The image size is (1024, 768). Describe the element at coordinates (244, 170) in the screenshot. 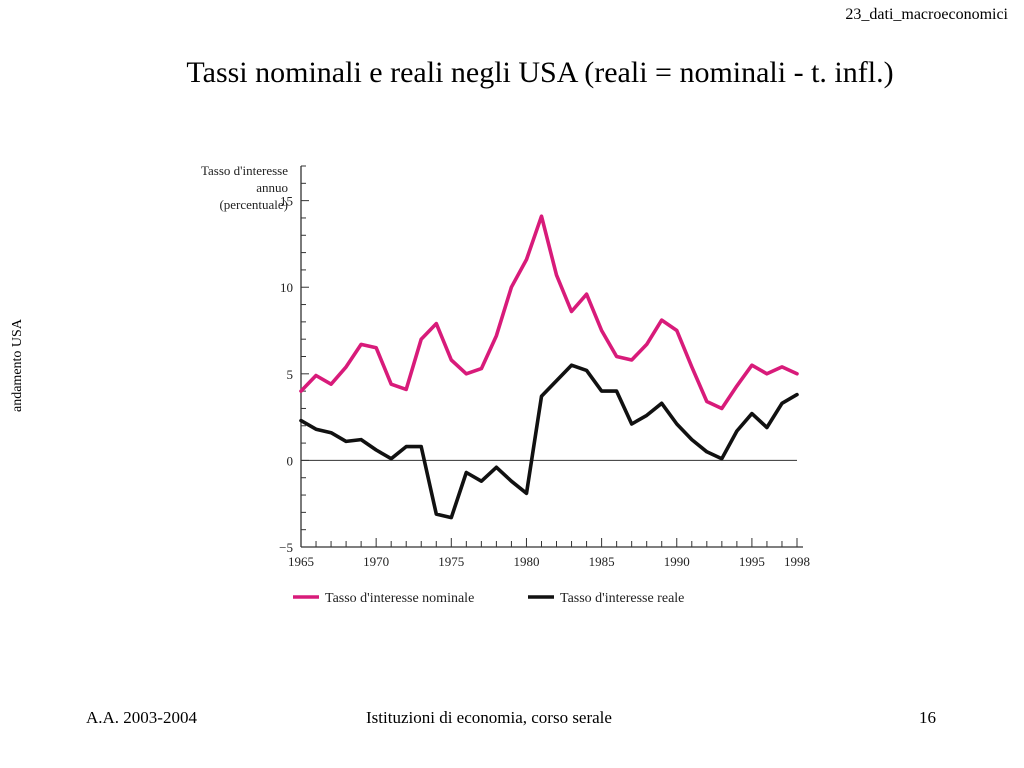

I see `y-axis-label-line: Tasso d'interesse` at that location.